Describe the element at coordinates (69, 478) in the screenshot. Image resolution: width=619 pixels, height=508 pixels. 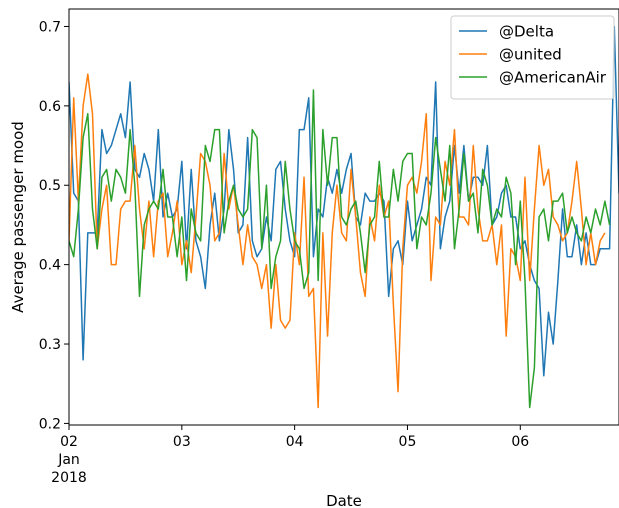
I see `x-tick-sublabel: 2018` at that location.